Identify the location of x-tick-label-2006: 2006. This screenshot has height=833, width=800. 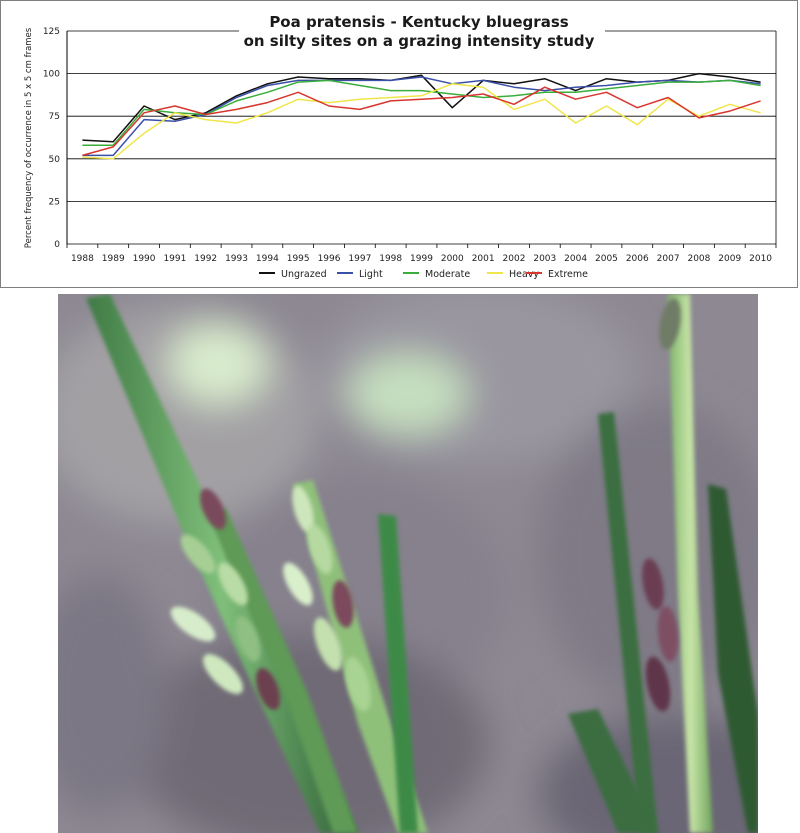
(637, 259).